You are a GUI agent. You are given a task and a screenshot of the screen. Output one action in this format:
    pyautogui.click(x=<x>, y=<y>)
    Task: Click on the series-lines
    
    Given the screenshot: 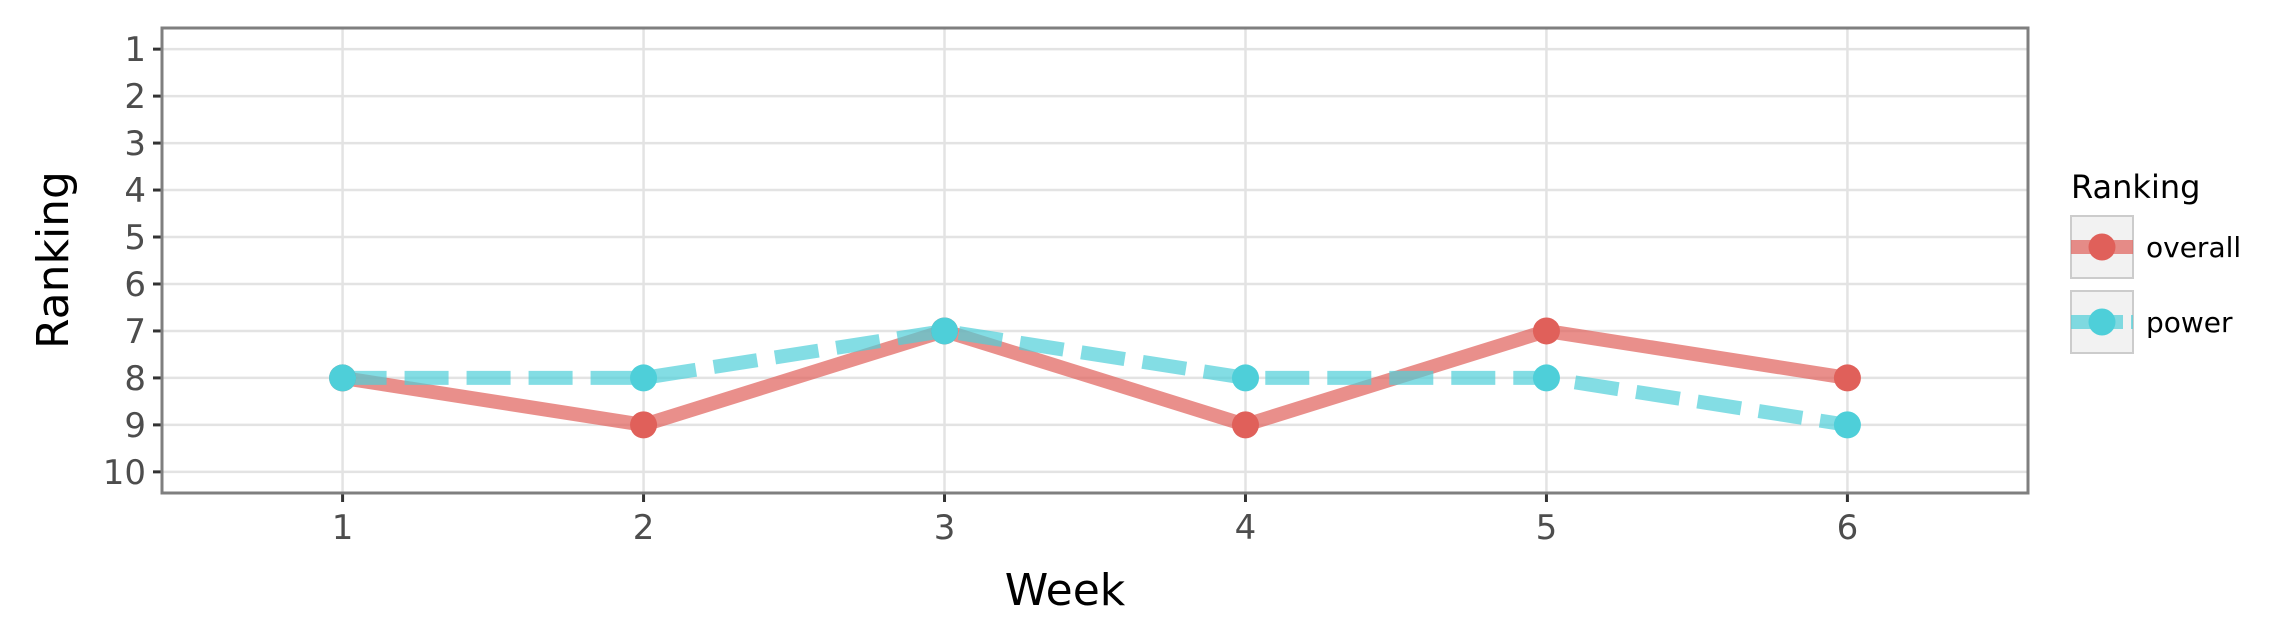 What is the action you would take?
    pyautogui.click(x=1095, y=377)
    